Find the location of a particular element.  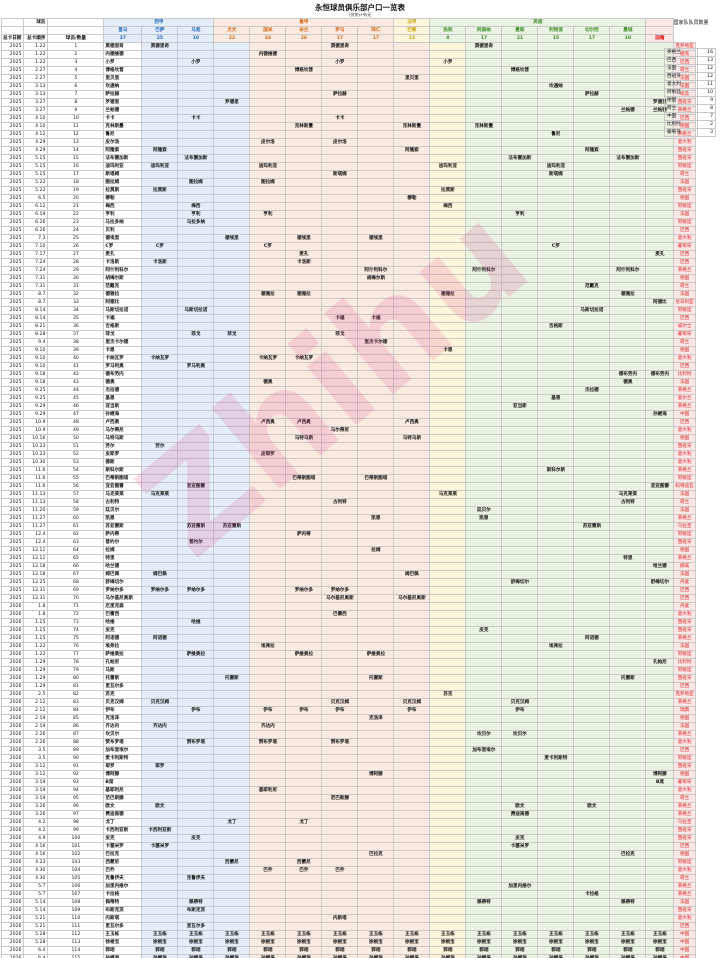

nation-cell: 意大利 is located at coordinates (684, 870).